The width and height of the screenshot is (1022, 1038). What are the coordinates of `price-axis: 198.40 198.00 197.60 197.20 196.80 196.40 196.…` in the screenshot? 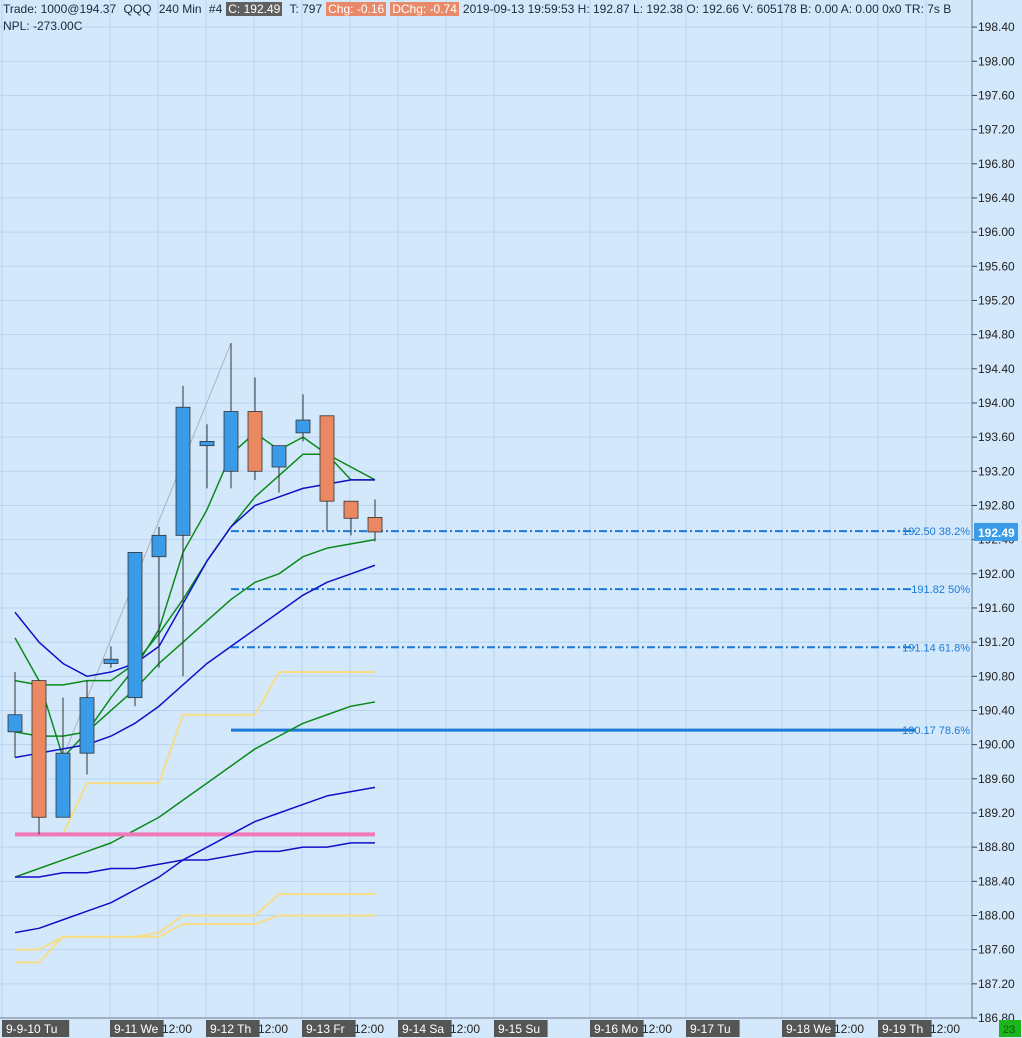 It's located at (994, 512).